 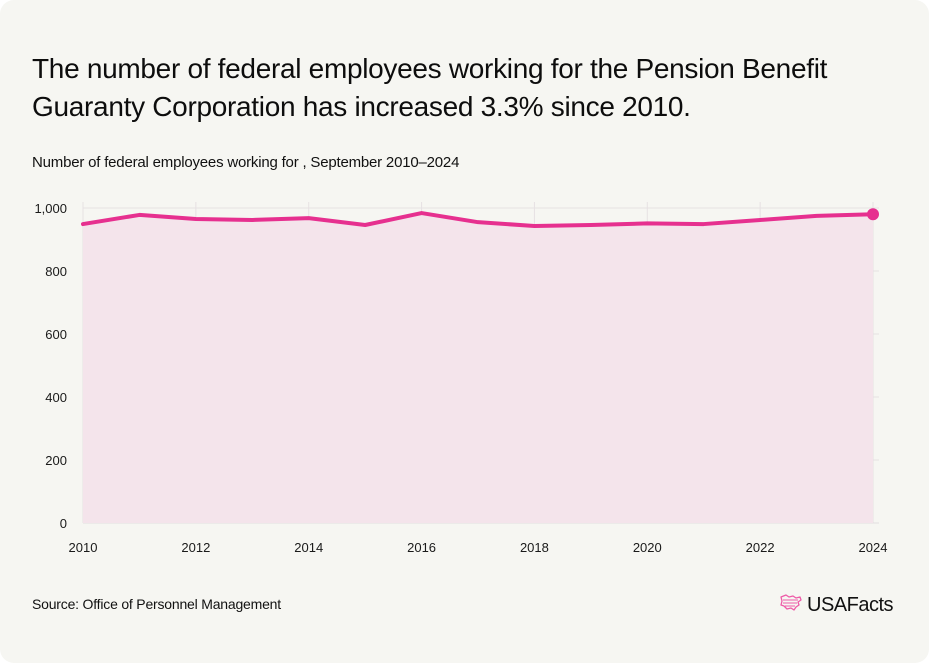 I want to click on x-tick-label: 2012, so click(x=195, y=547).